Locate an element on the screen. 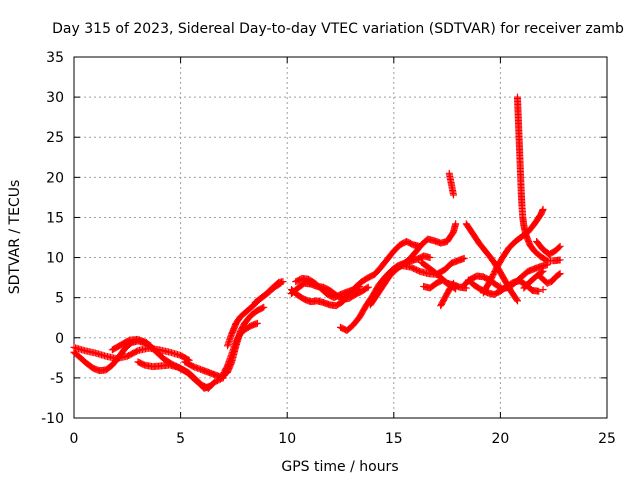 This screenshot has height=480, width=640. y-axis-label: SDTVAR / TECUs is located at coordinates (15, 237).